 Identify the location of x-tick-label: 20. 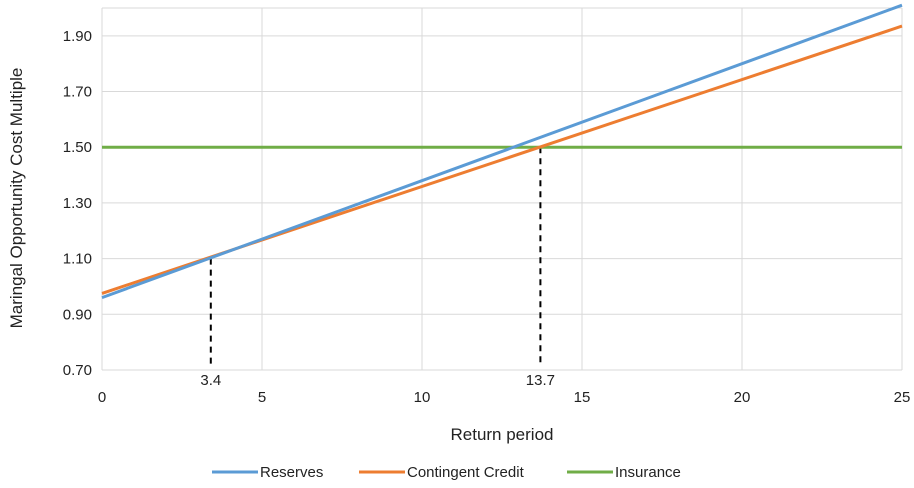
(742, 397).